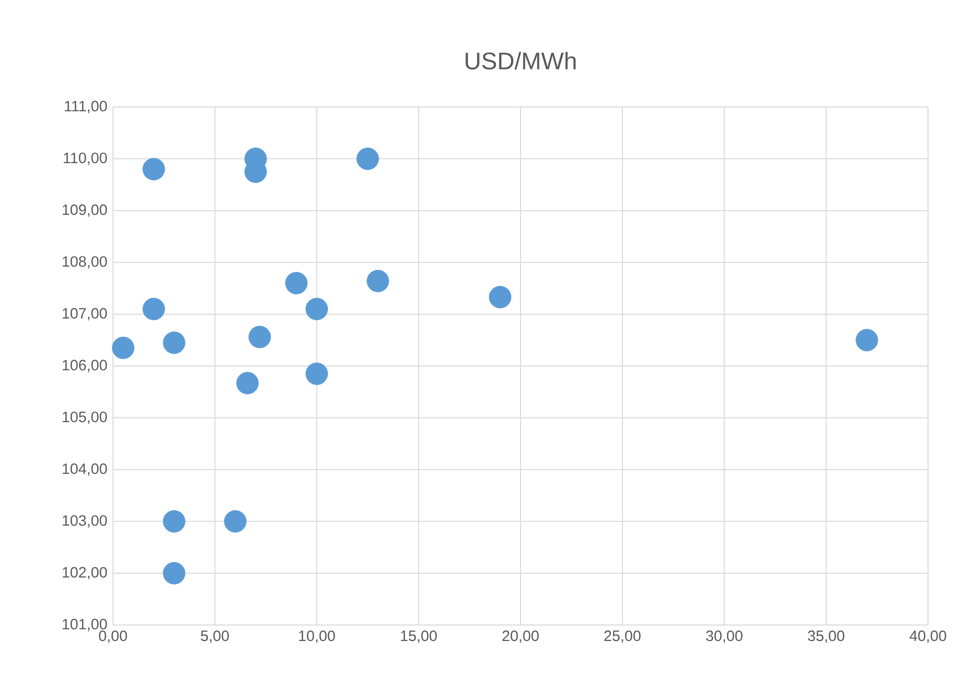 Image resolution: width=977 pixels, height=684 pixels. What do you see at coordinates (85, 107) in the screenshot?
I see `y-tick-label: 111,00` at bounding box center [85, 107].